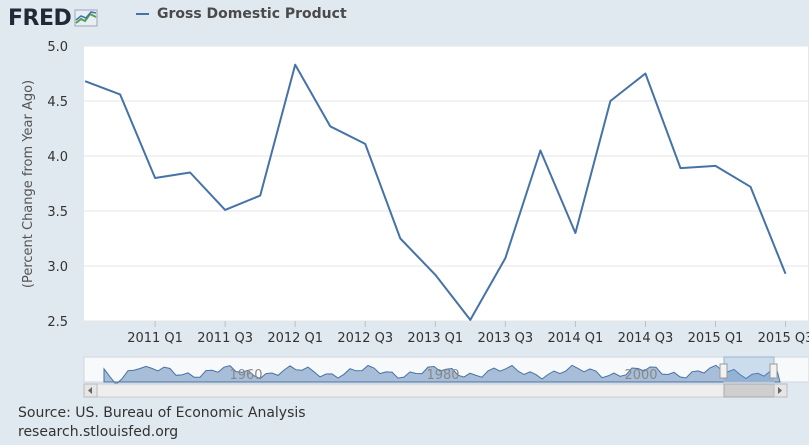  Describe the element at coordinates (749, 390) in the screenshot. I see `scrollbar-thumb` at that location.